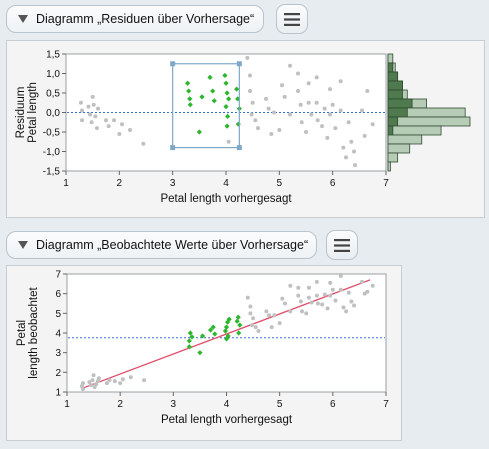 Image resolution: width=489 pixels, height=449 pixels. I want to click on y-tick-label: 2, so click(58, 373).